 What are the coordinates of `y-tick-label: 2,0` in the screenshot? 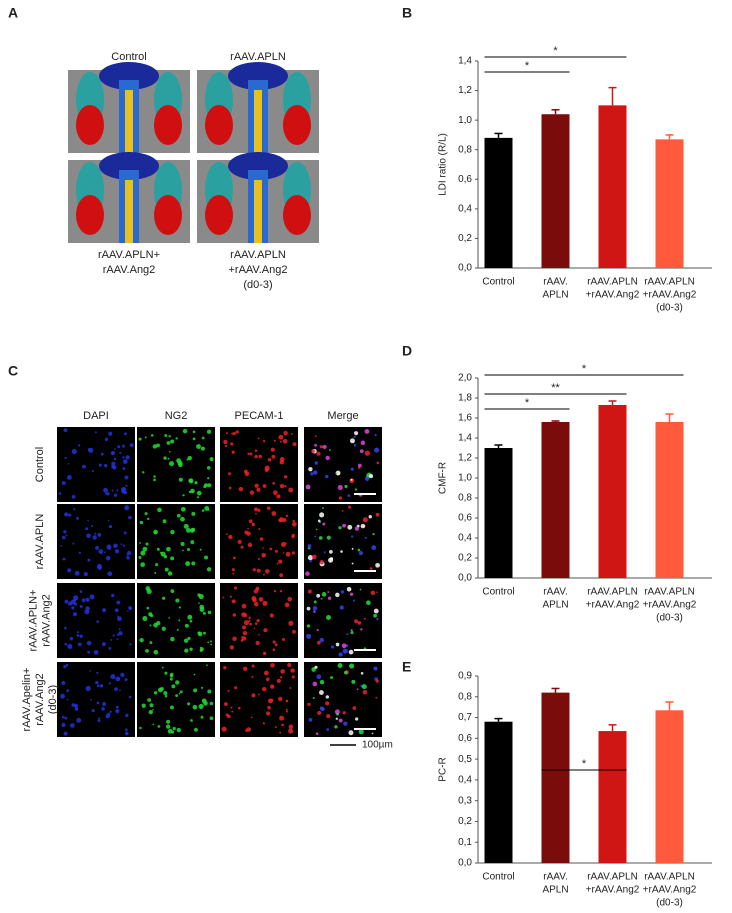 It's located at (465, 378).